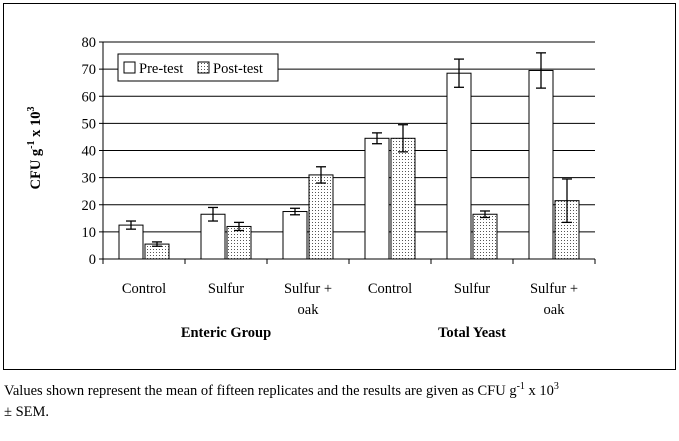 The image size is (679, 441). I want to click on y-axis-title: CFU g-1 x 103, so click(35, 147).